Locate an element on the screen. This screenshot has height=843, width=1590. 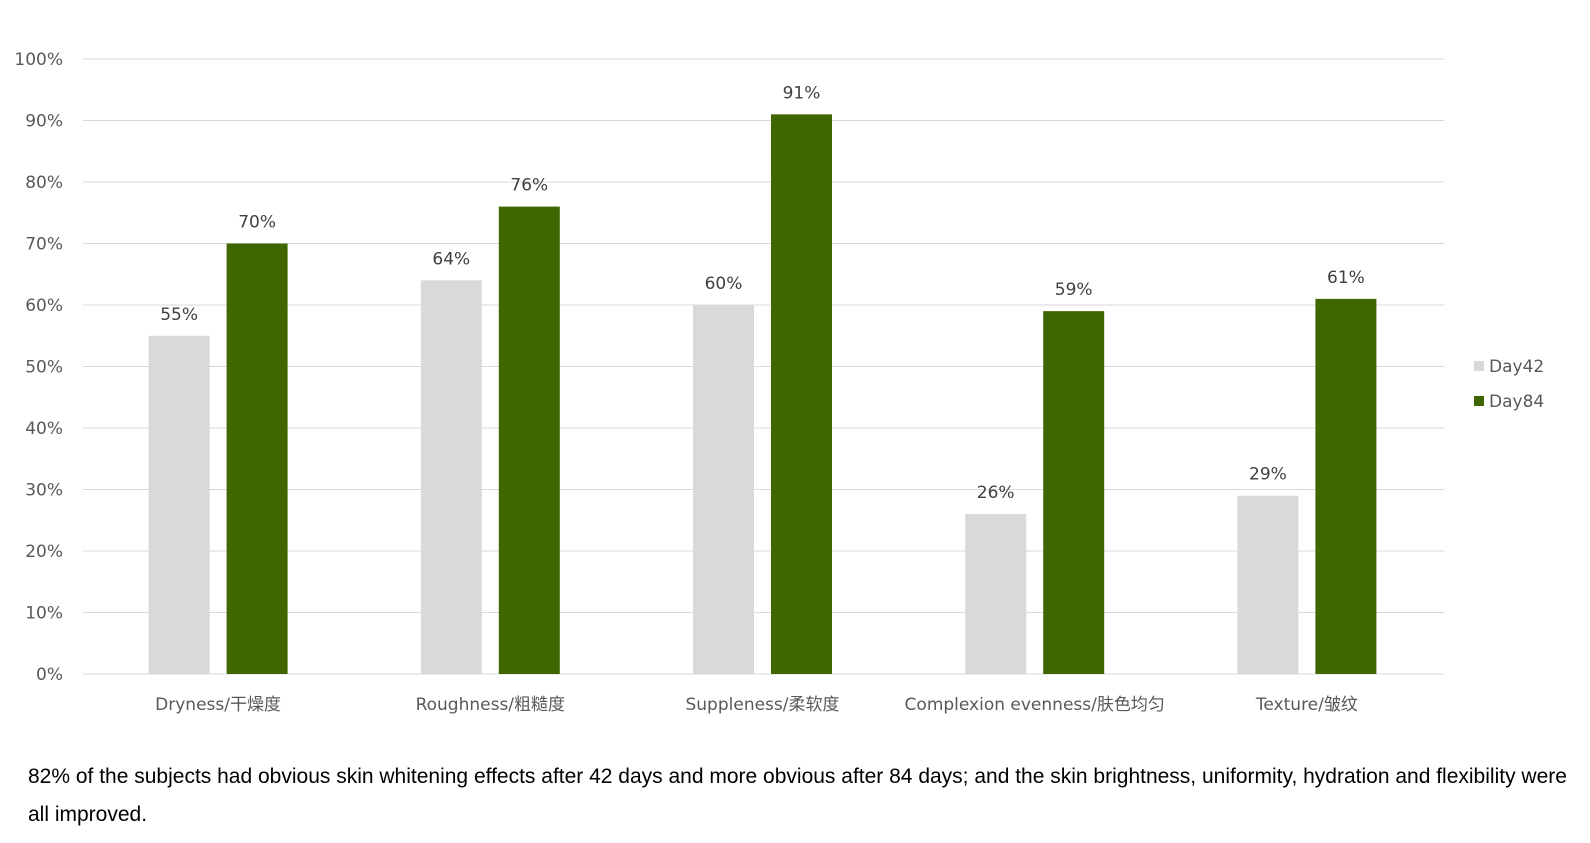
x-tick-label: Complexion evenness/肤色均匀 is located at coordinates (1035, 705).